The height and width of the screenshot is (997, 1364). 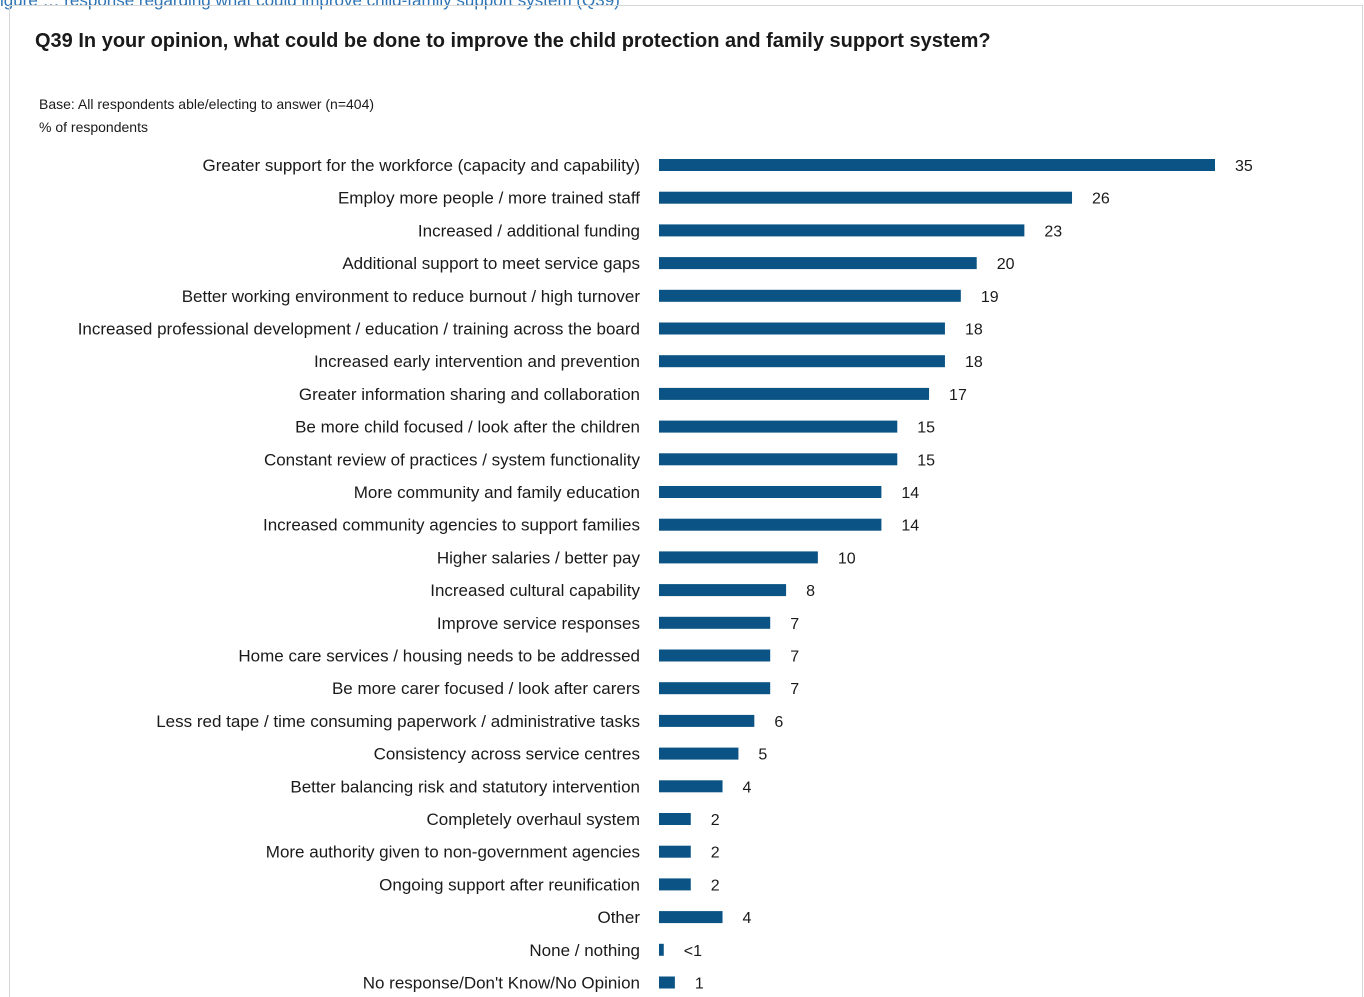 What do you see at coordinates (93, 127) in the screenshot?
I see `chart-unit-note: % of respondents` at bounding box center [93, 127].